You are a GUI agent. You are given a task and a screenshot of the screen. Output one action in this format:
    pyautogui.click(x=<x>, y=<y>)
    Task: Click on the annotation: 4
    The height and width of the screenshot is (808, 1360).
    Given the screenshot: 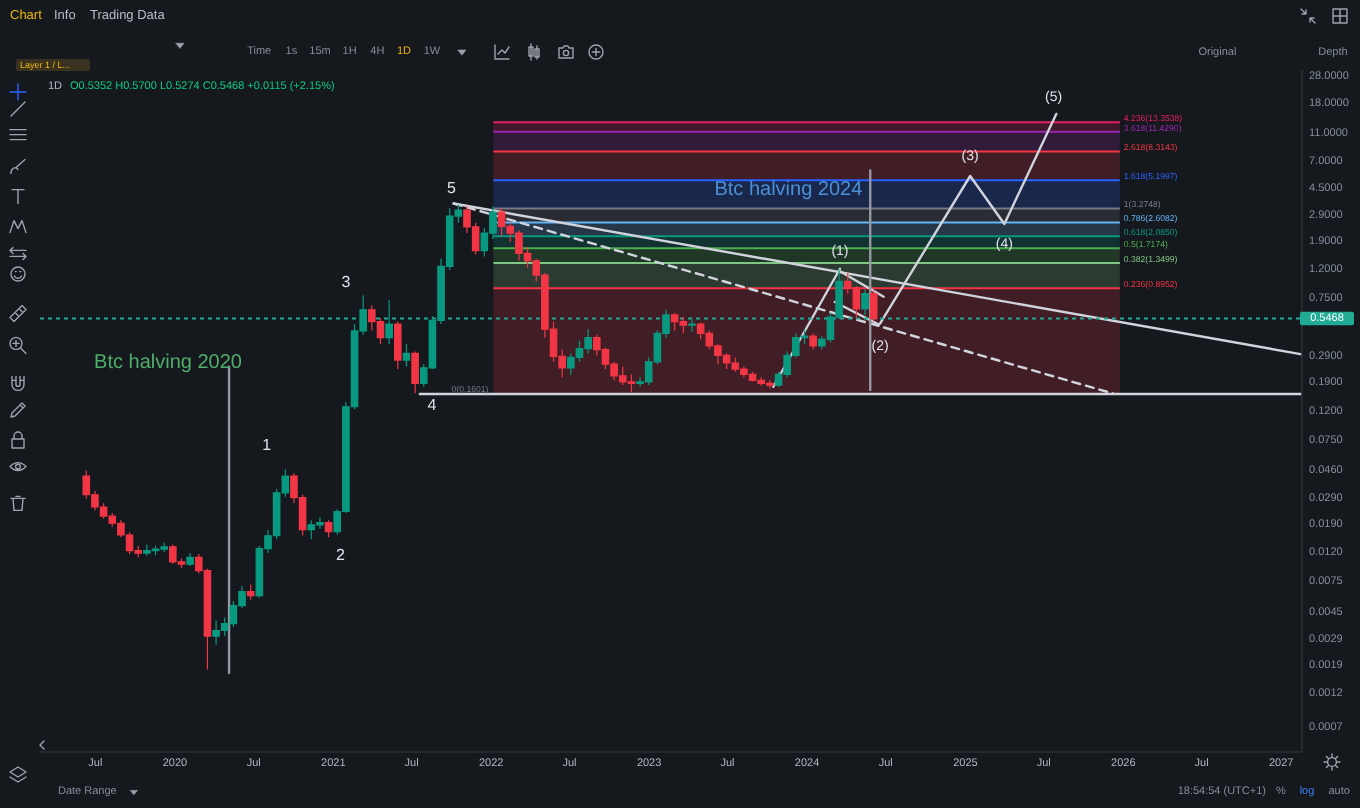 What is the action you would take?
    pyautogui.click(x=432, y=405)
    